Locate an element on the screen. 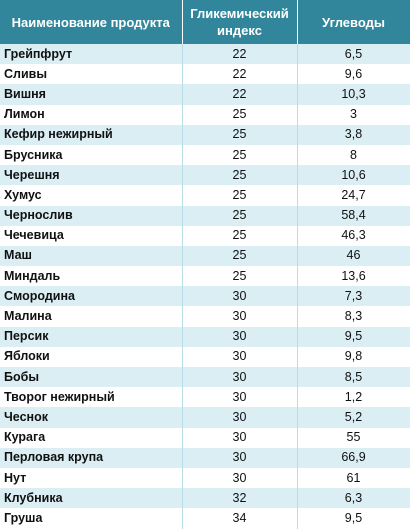  table-cell: 34 is located at coordinates (240, 518).